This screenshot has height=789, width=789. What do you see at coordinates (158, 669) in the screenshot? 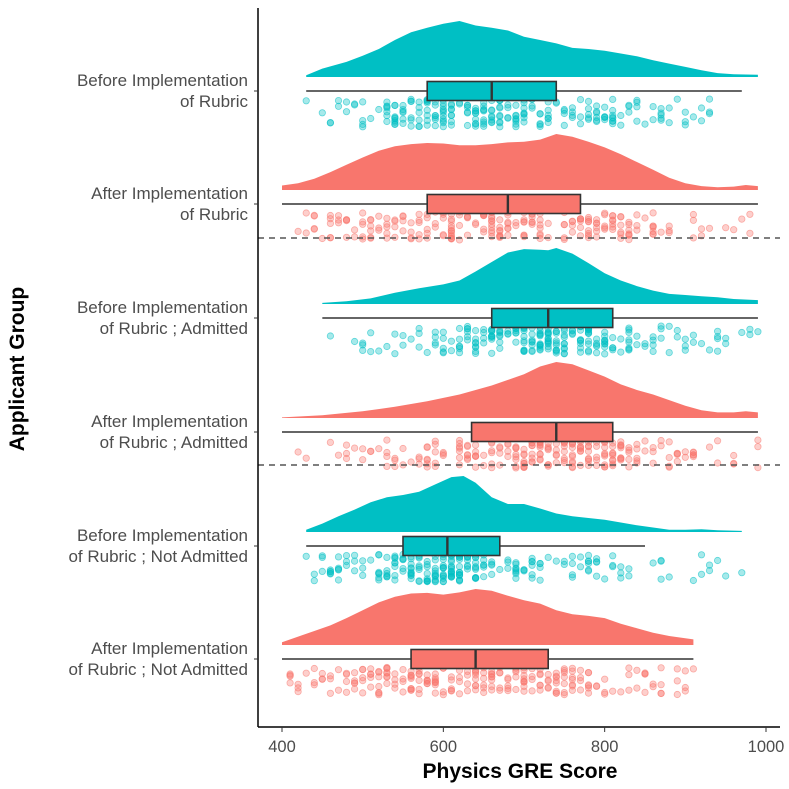
I see `category-label-line: of Rubric ; Not Admitted` at bounding box center [158, 669].